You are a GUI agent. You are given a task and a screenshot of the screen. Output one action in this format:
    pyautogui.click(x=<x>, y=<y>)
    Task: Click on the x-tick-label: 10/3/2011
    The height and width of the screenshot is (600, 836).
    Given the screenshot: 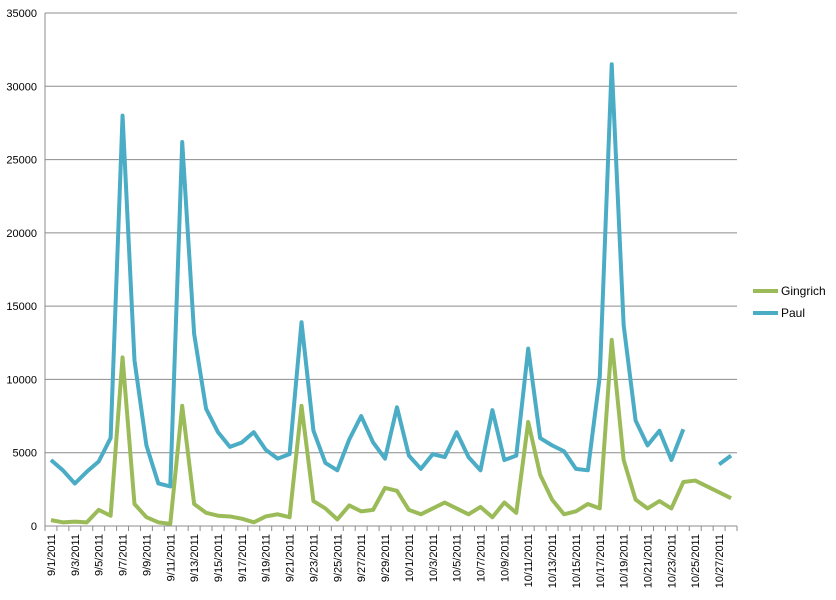 What is the action you would take?
    pyautogui.click(x=434, y=558)
    